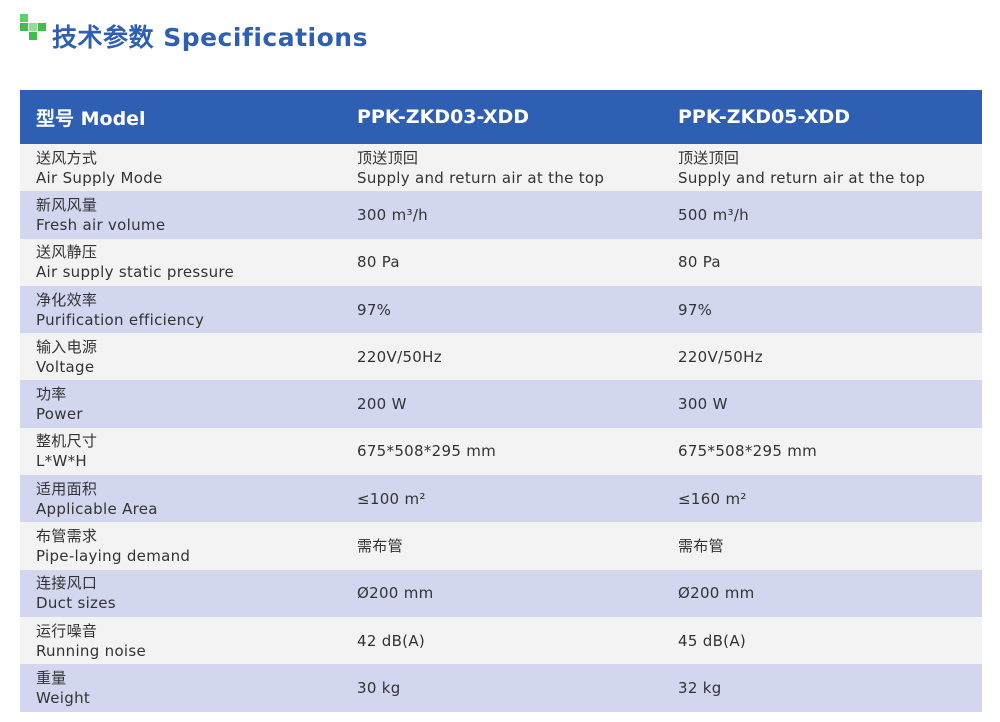  I want to click on spec-value-1: 顶送顶回 Supply and return air at the top, so click(501, 168).